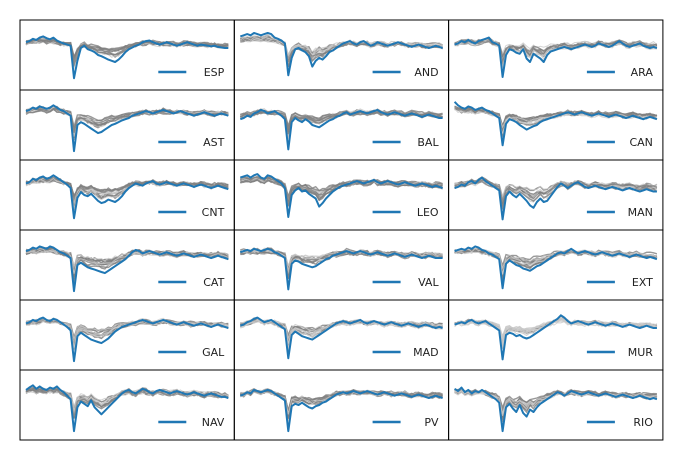 This screenshot has width=689, height=467. I want to click on series-line-mur, so click(555, 337).